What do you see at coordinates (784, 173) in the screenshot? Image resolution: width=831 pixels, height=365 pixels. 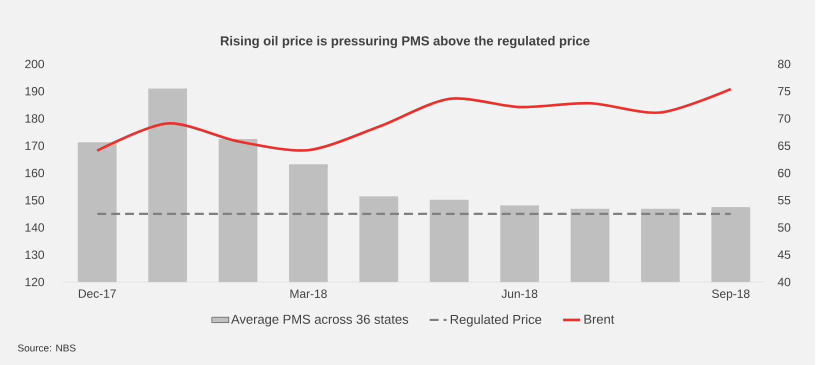 I see `y2-tick-label: 60` at bounding box center [784, 173].